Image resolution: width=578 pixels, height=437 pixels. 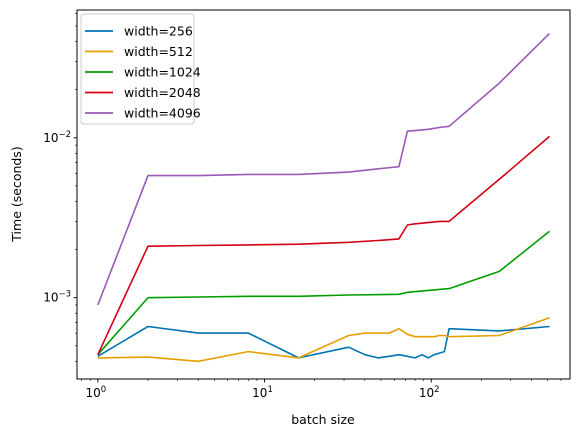 What do you see at coordinates (57, 297) in the screenshot?
I see `y-tick-label-0: 10⁻³` at bounding box center [57, 297].